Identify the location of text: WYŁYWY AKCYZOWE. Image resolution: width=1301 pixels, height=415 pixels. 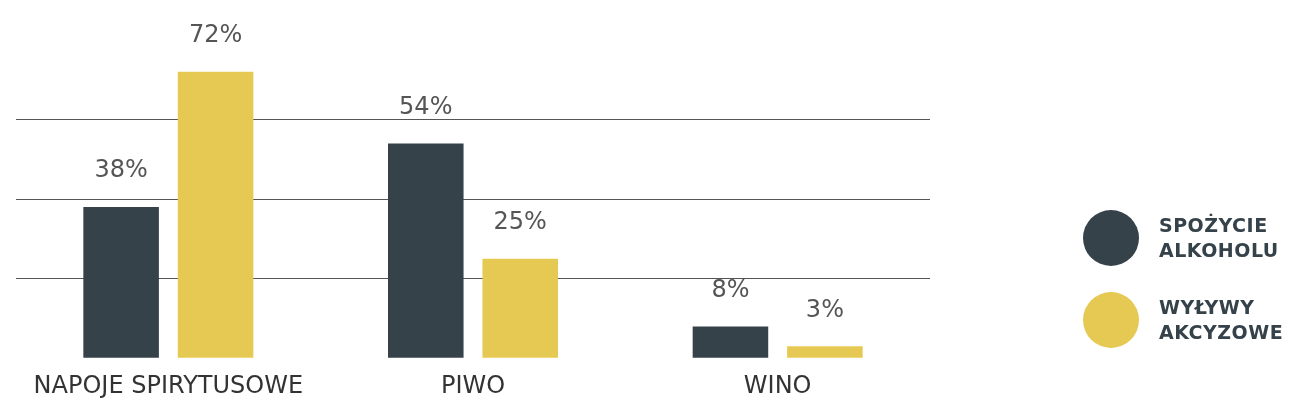
(1222, 320).